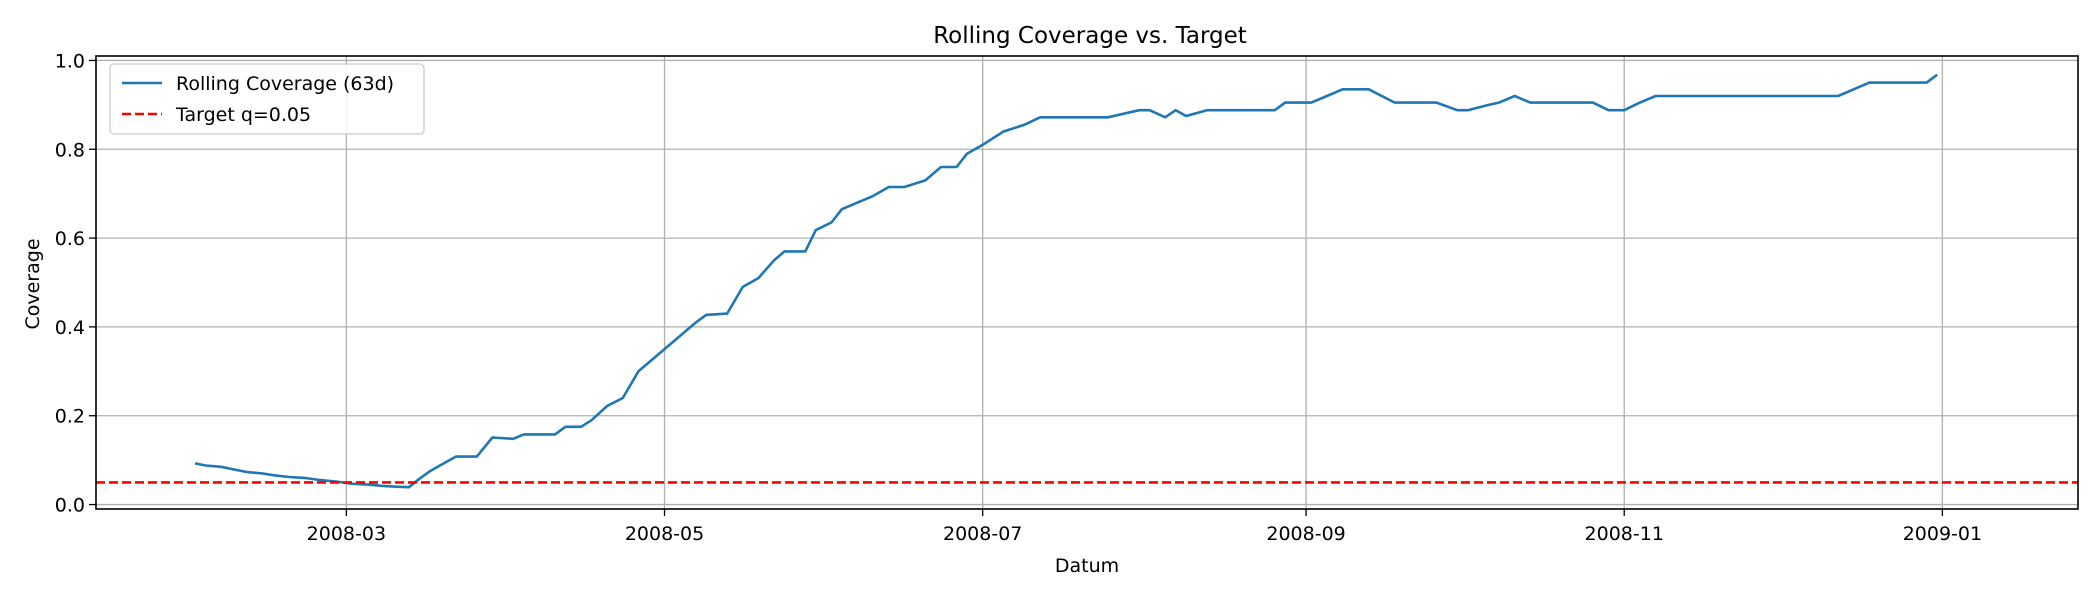 The width and height of the screenshot is (2100, 600). What do you see at coordinates (1624, 534) in the screenshot?
I see `x-tick-label: 2008-11` at bounding box center [1624, 534].